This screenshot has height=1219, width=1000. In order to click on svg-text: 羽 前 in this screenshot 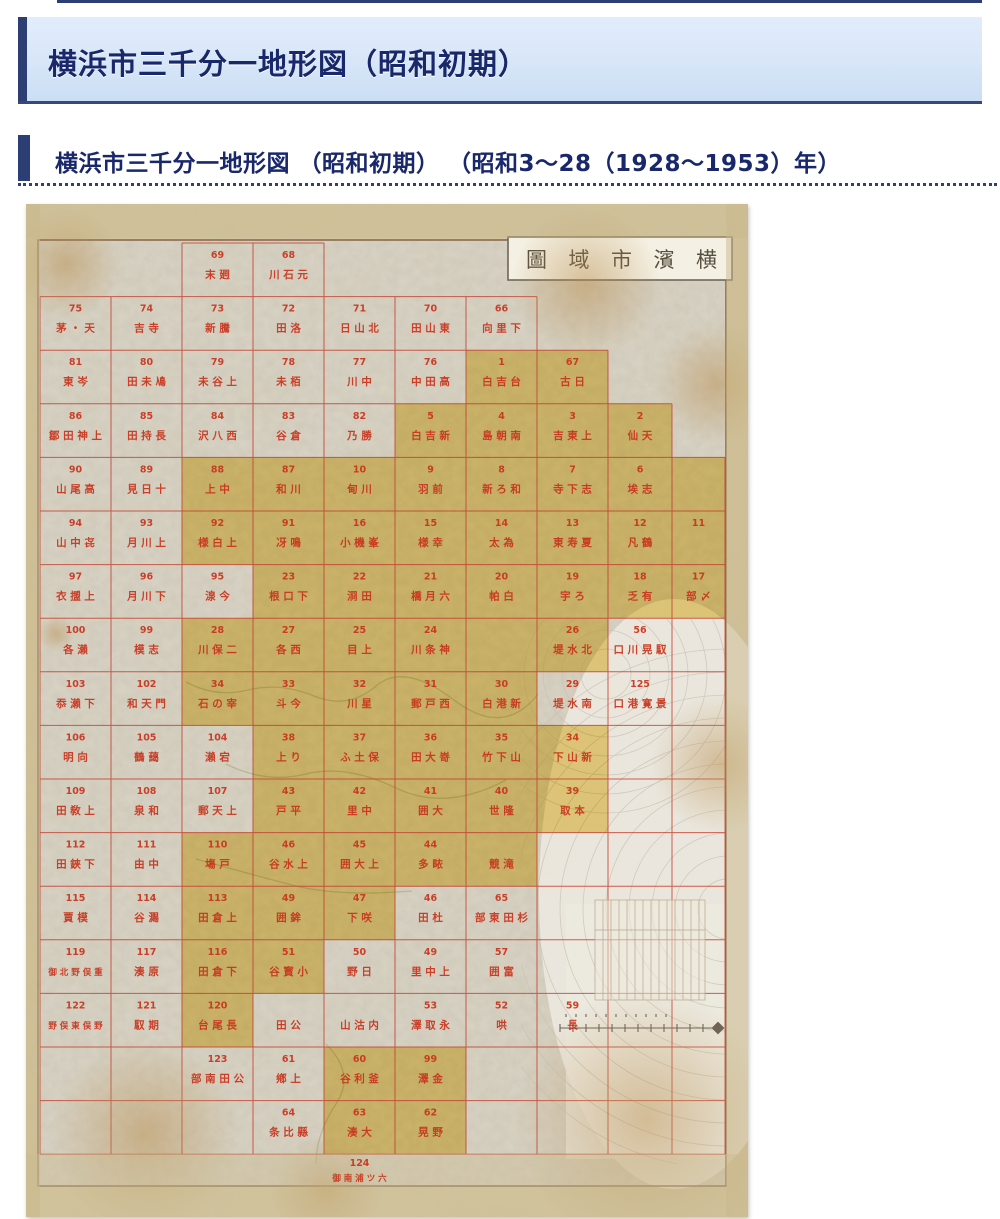, I will do `click(430, 488)`.